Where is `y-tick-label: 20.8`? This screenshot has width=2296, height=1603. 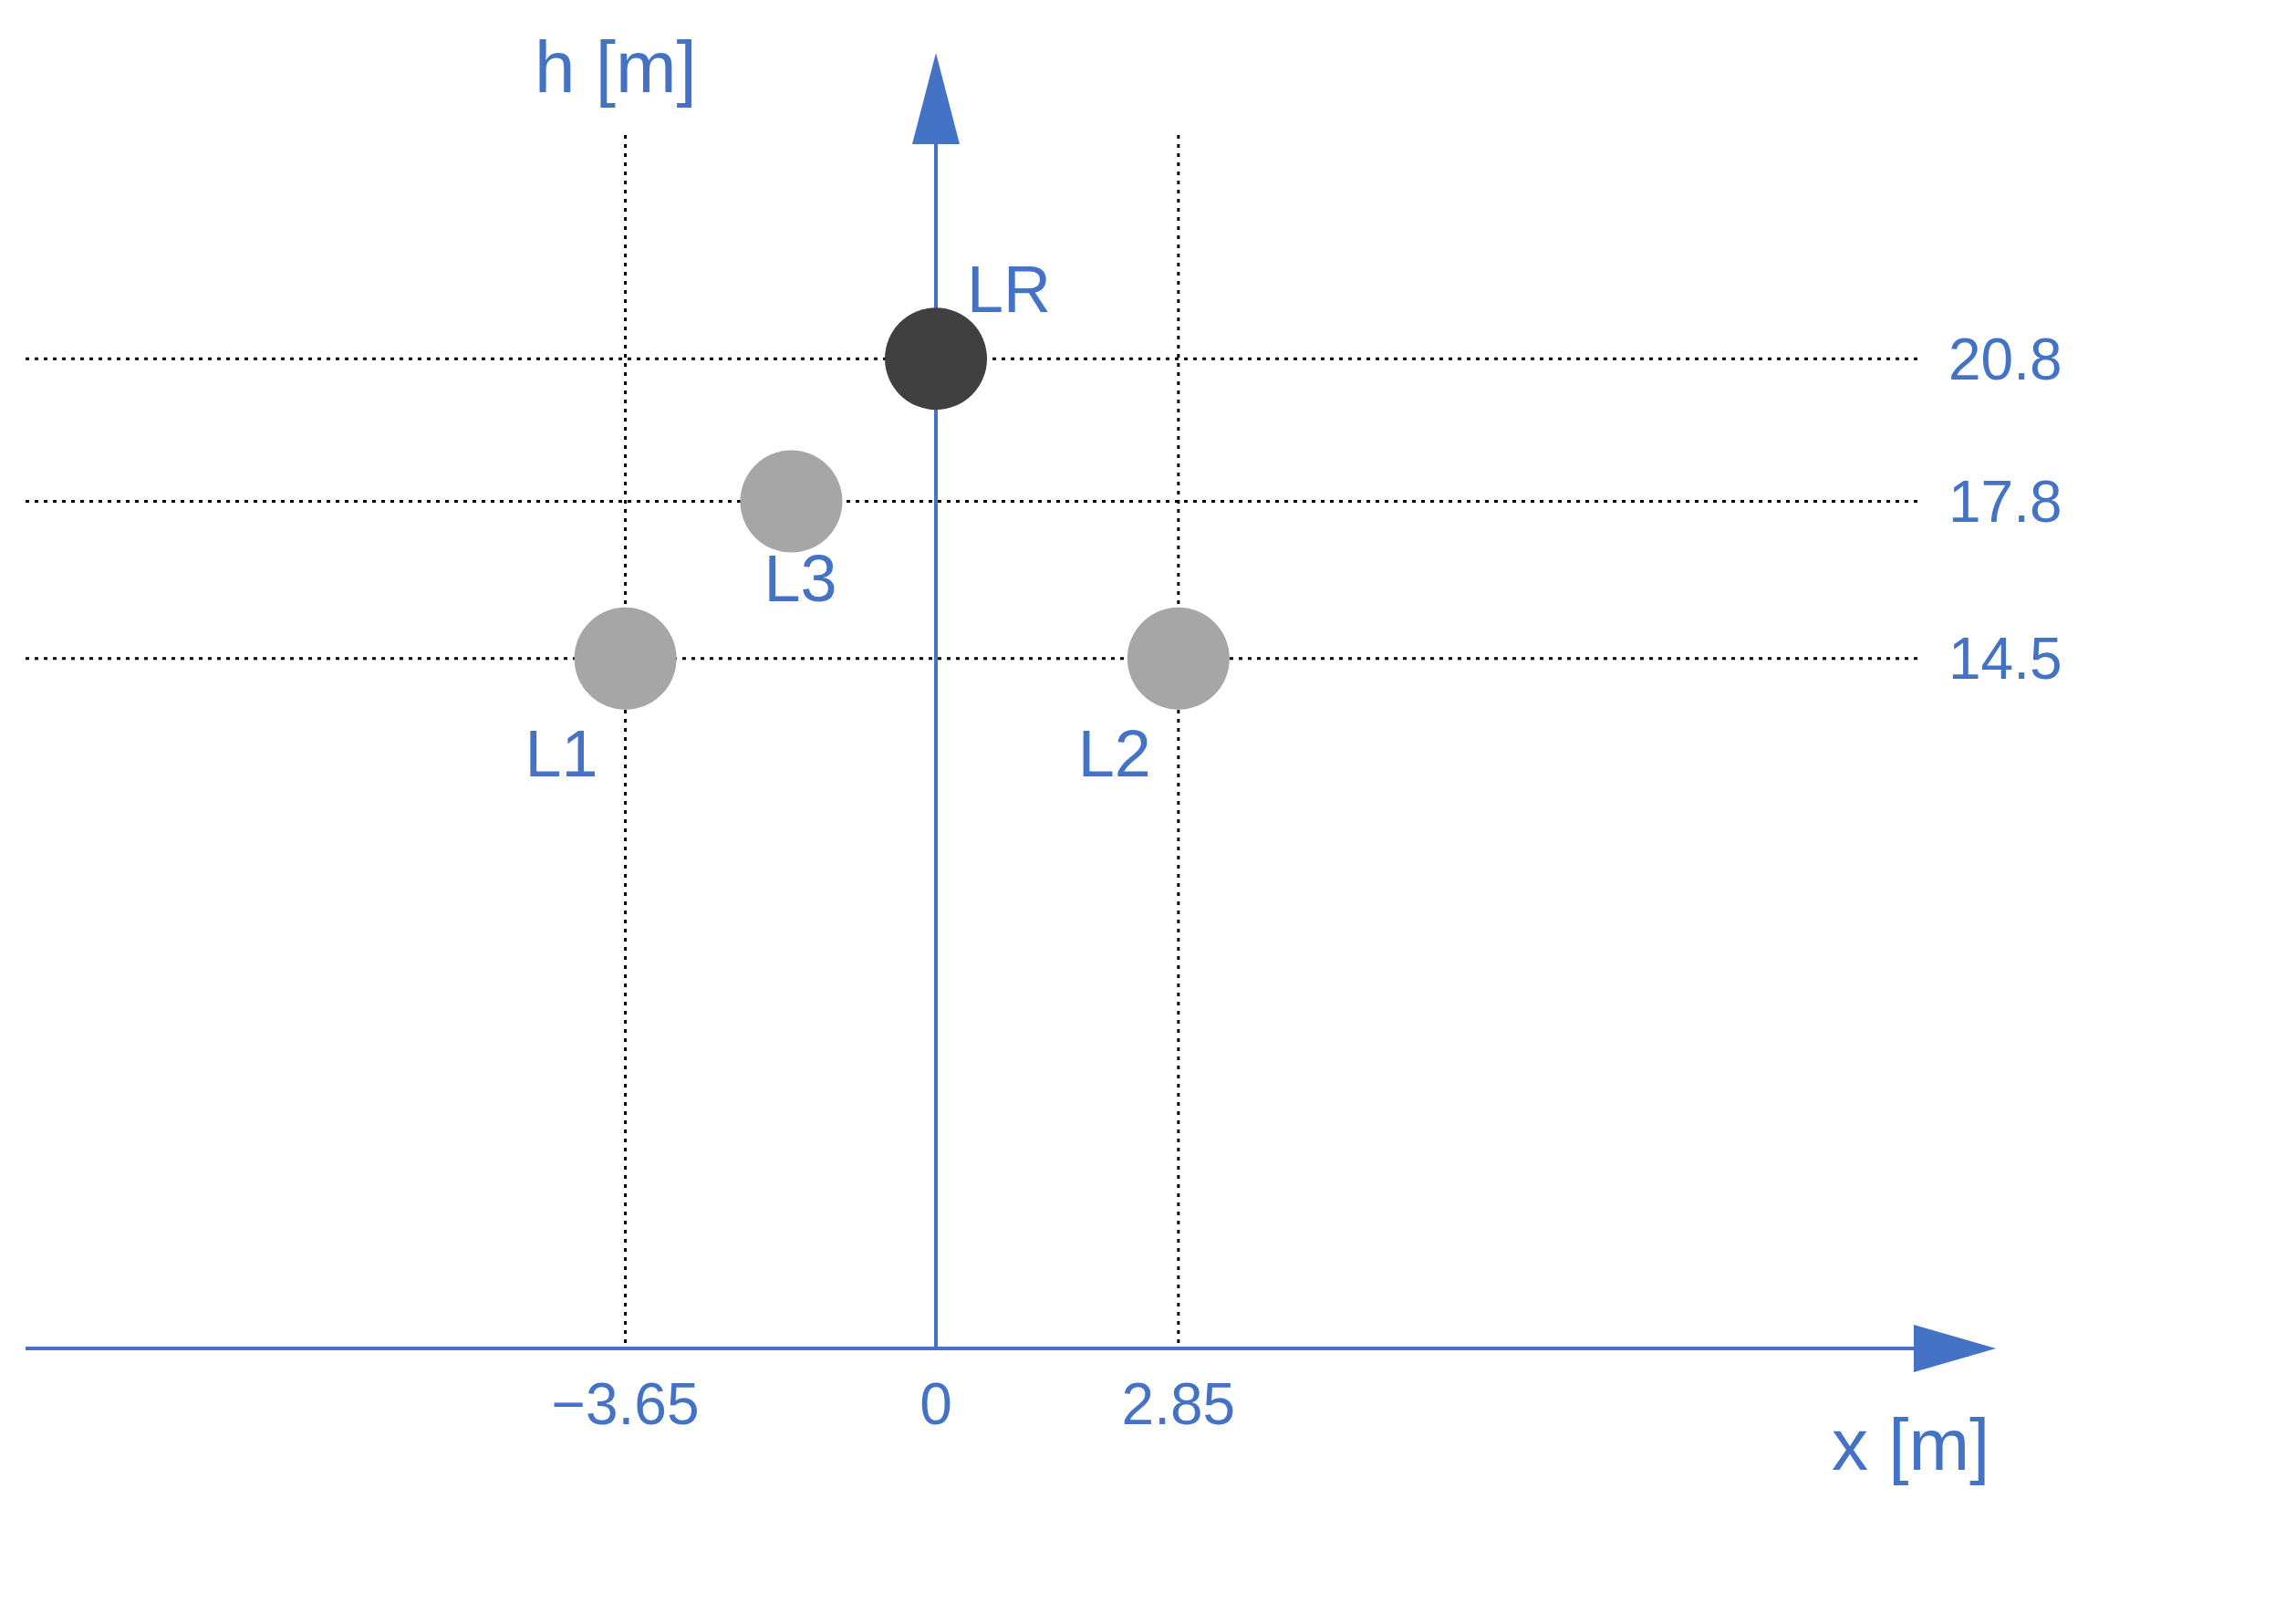 y-tick-label: 20.8 is located at coordinates (2005, 359).